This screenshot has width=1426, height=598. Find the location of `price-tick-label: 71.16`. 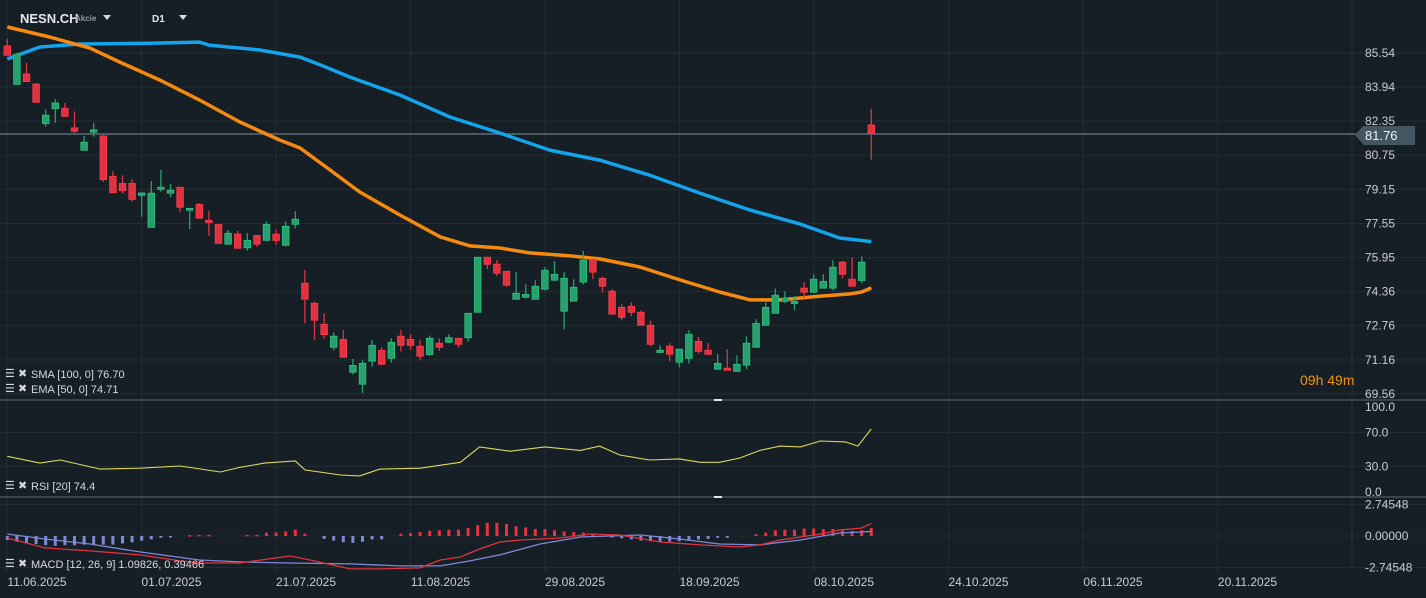

price-tick-label: 71.16 is located at coordinates (1380, 360).